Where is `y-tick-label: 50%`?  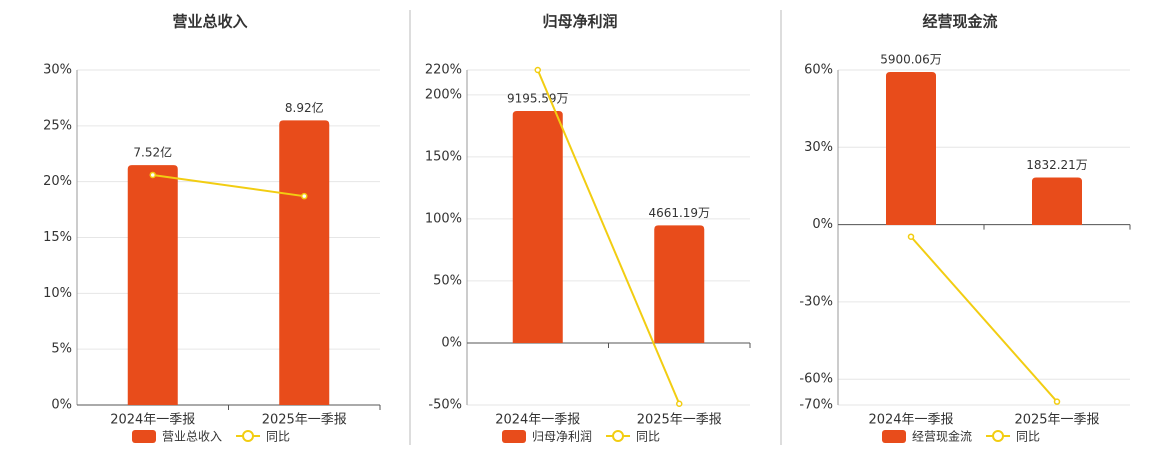
y-tick-label: 50% is located at coordinates (447, 280).